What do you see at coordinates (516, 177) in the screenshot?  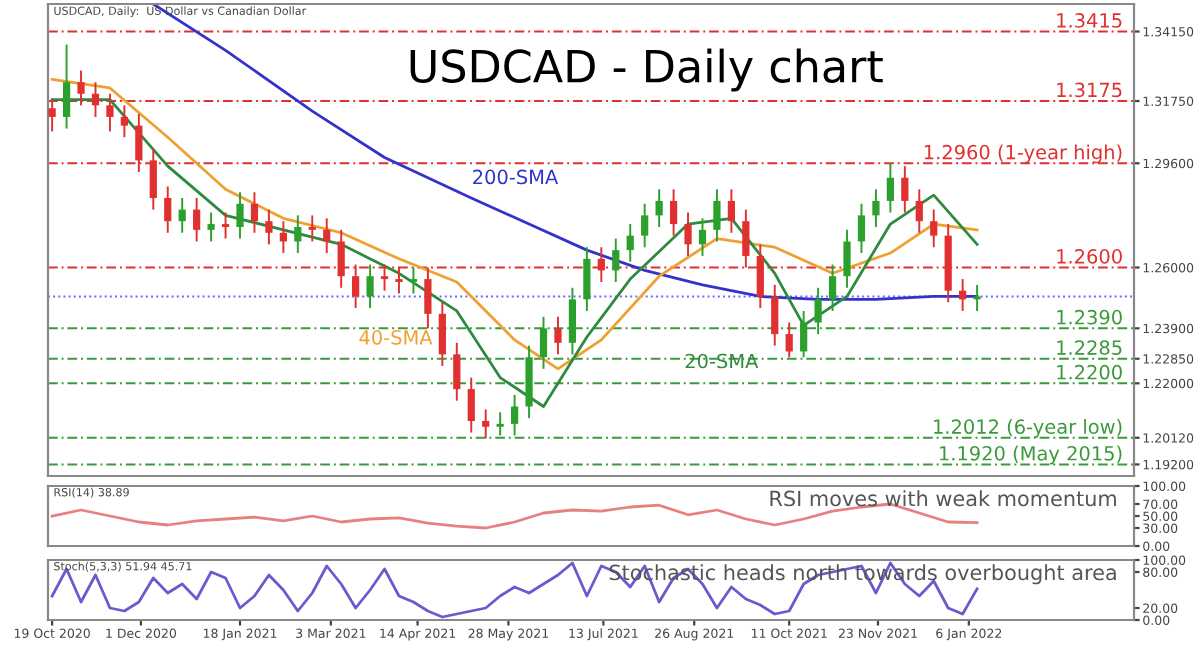 I see `annotation: 200-SMA` at bounding box center [516, 177].